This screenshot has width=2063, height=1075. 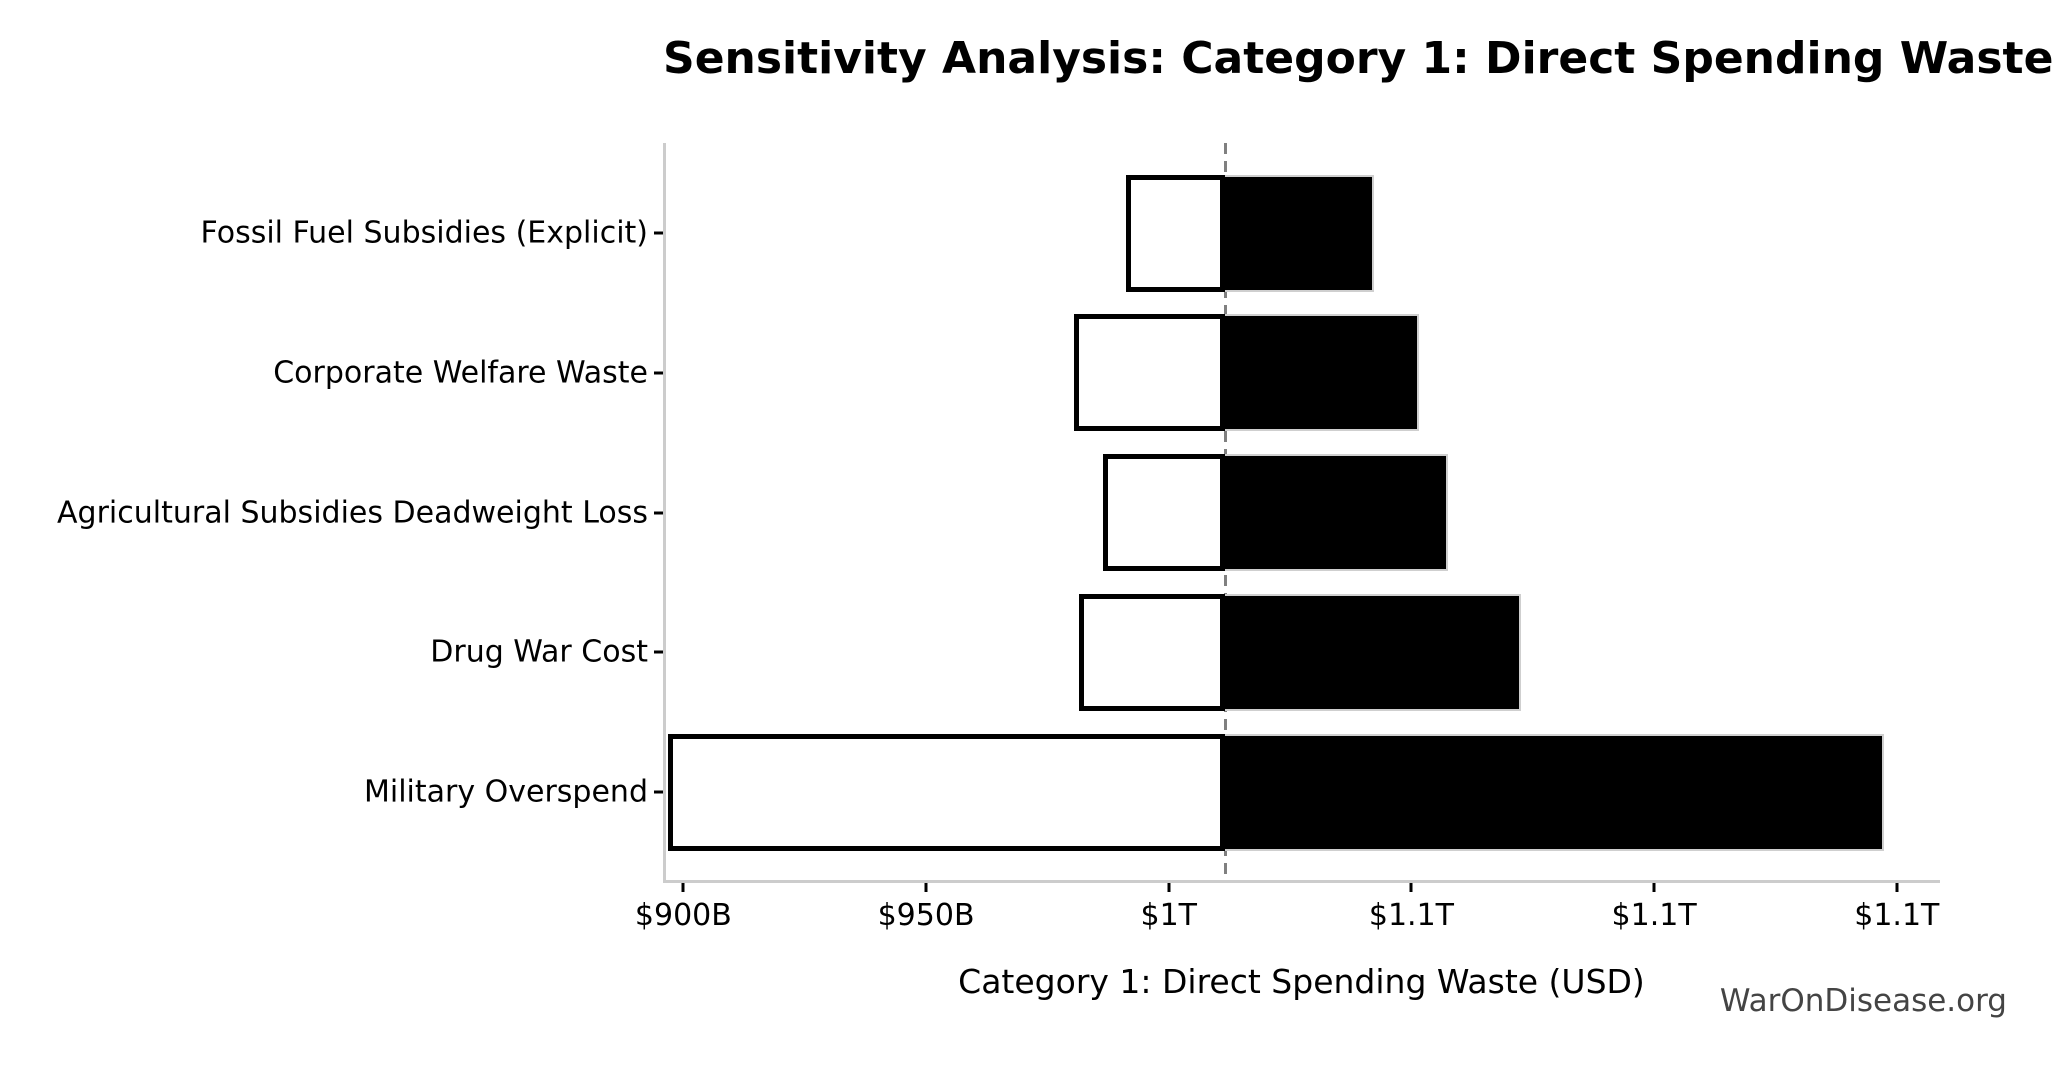 I want to click on x-tick-label: $1T, so click(x=1169, y=915).